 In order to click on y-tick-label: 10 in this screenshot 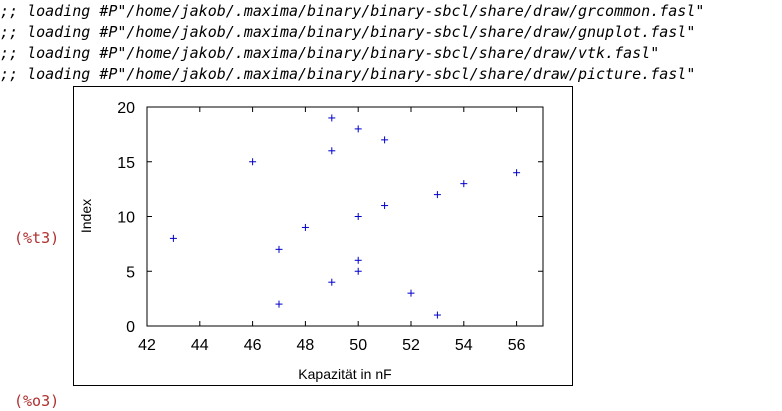, I will do `click(126, 218)`.